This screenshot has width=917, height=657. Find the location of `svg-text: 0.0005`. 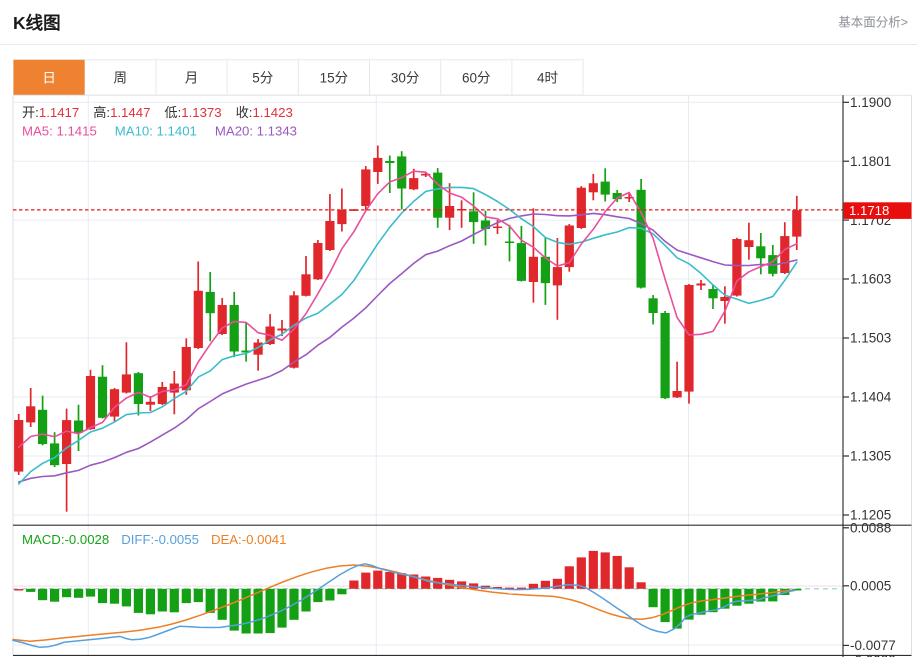

svg-text: 0.0005 is located at coordinates (870, 586).